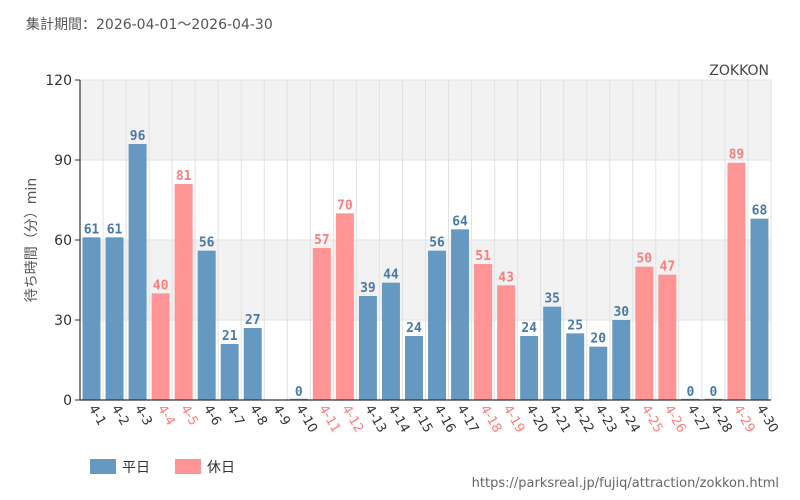  Describe the element at coordinates (575, 325) in the screenshot. I see `value-label-4-22: 25` at that location.